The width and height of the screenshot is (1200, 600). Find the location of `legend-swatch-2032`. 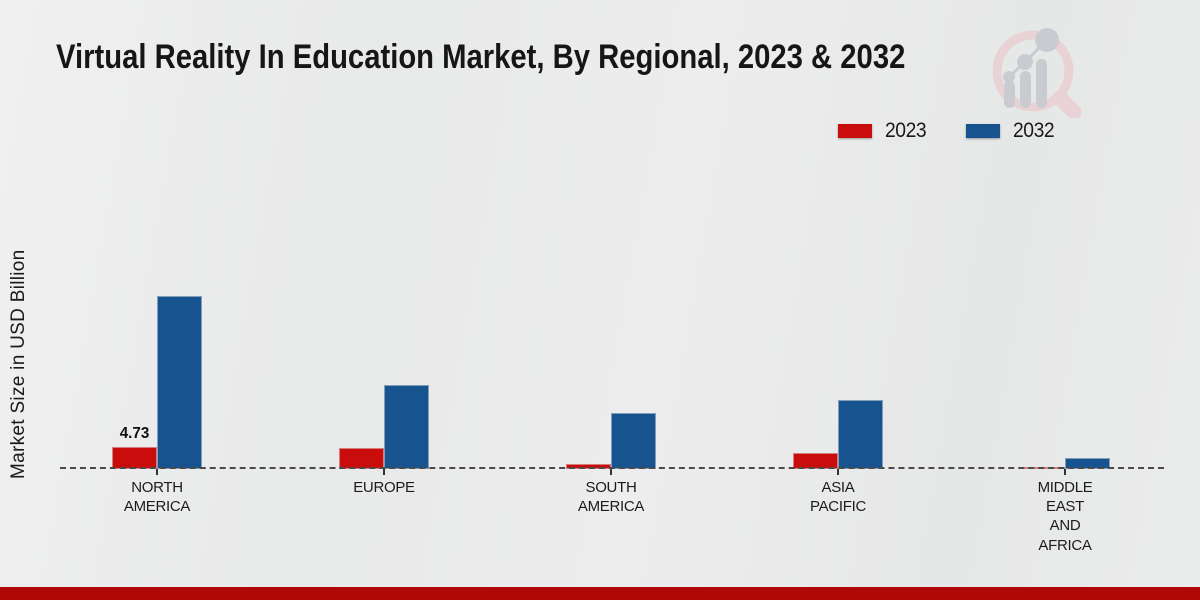

legend-swatch-2032 is located at coordinates (982, 131).